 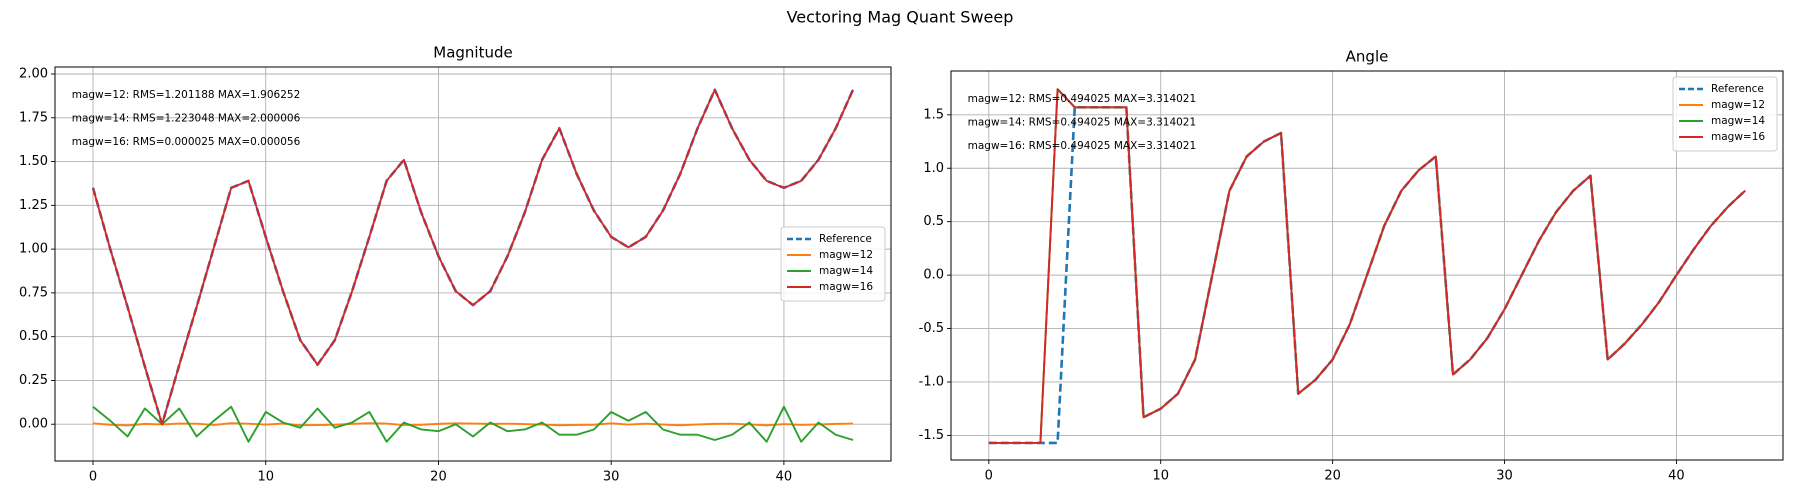 What do you see at coordinates (33, 74) in the screenshot?
I see `y-tick-label: 2.00` at bounding box center [33, 74].